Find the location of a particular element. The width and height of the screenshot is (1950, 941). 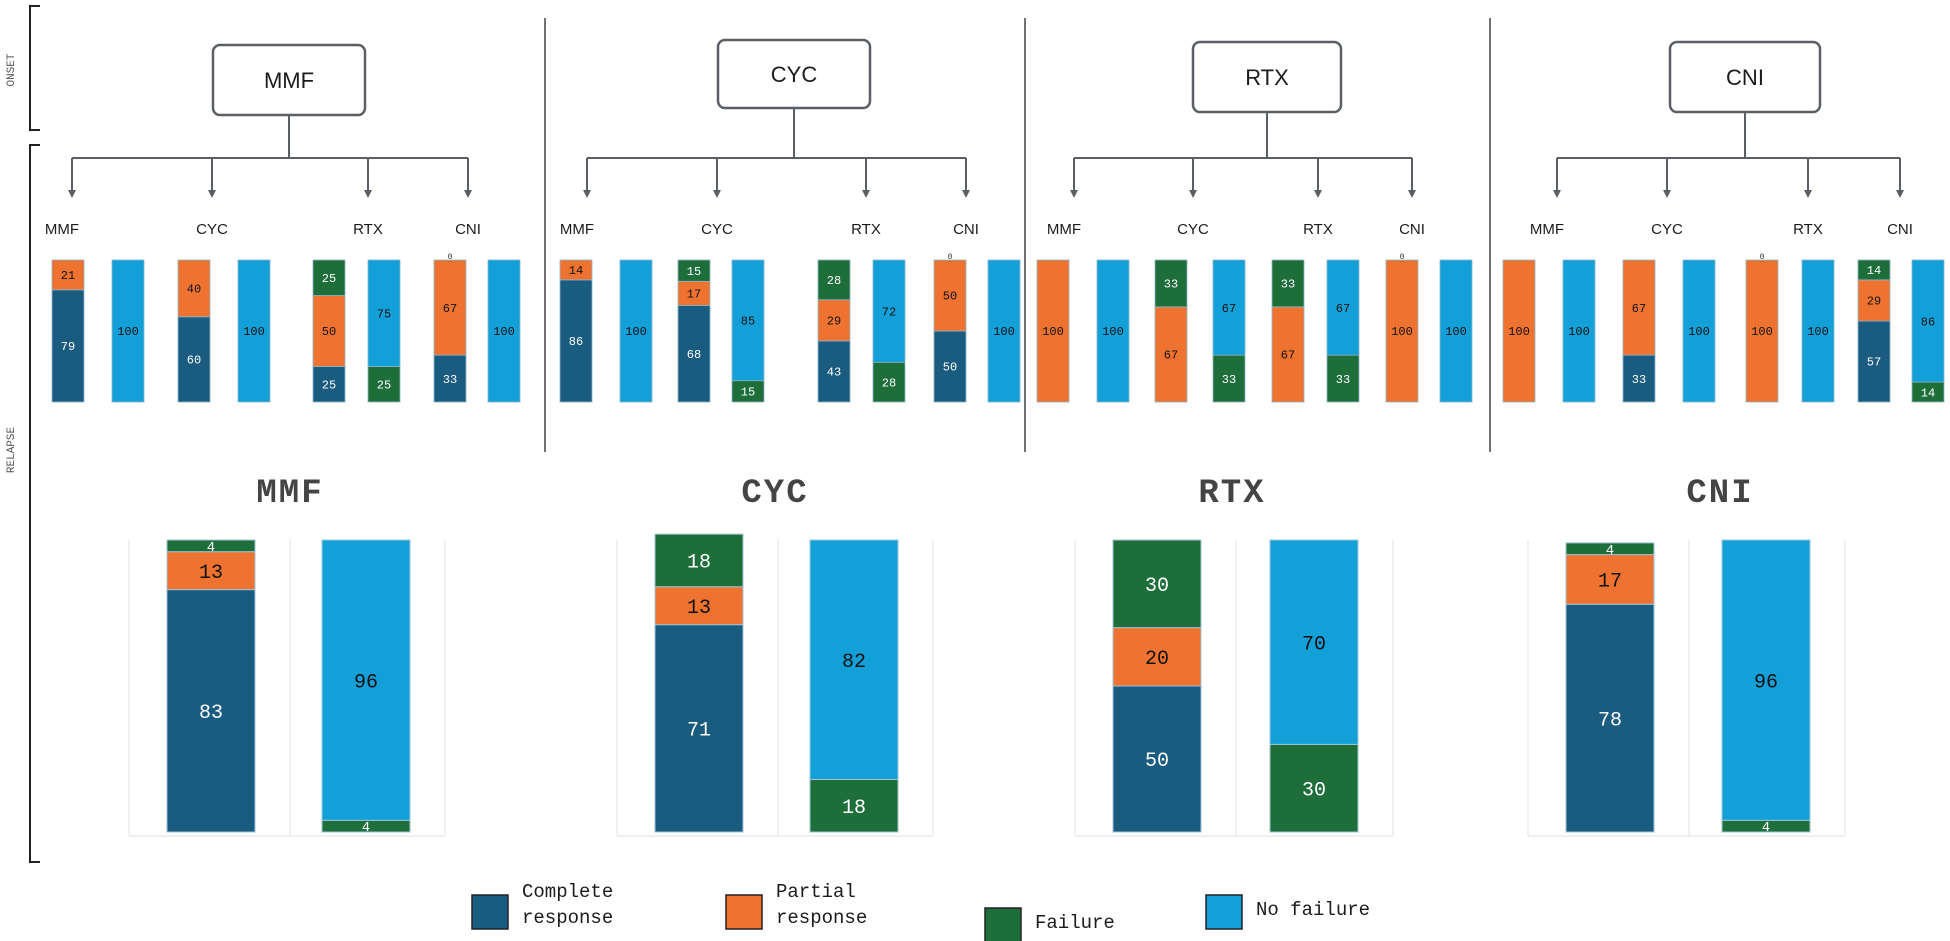

onset-side-label: ONSET is located at coordinates (12, 69).